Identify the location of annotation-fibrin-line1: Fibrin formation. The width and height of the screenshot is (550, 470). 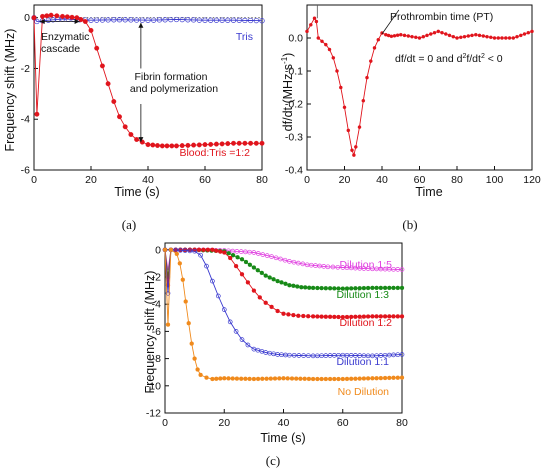
(171, 77).